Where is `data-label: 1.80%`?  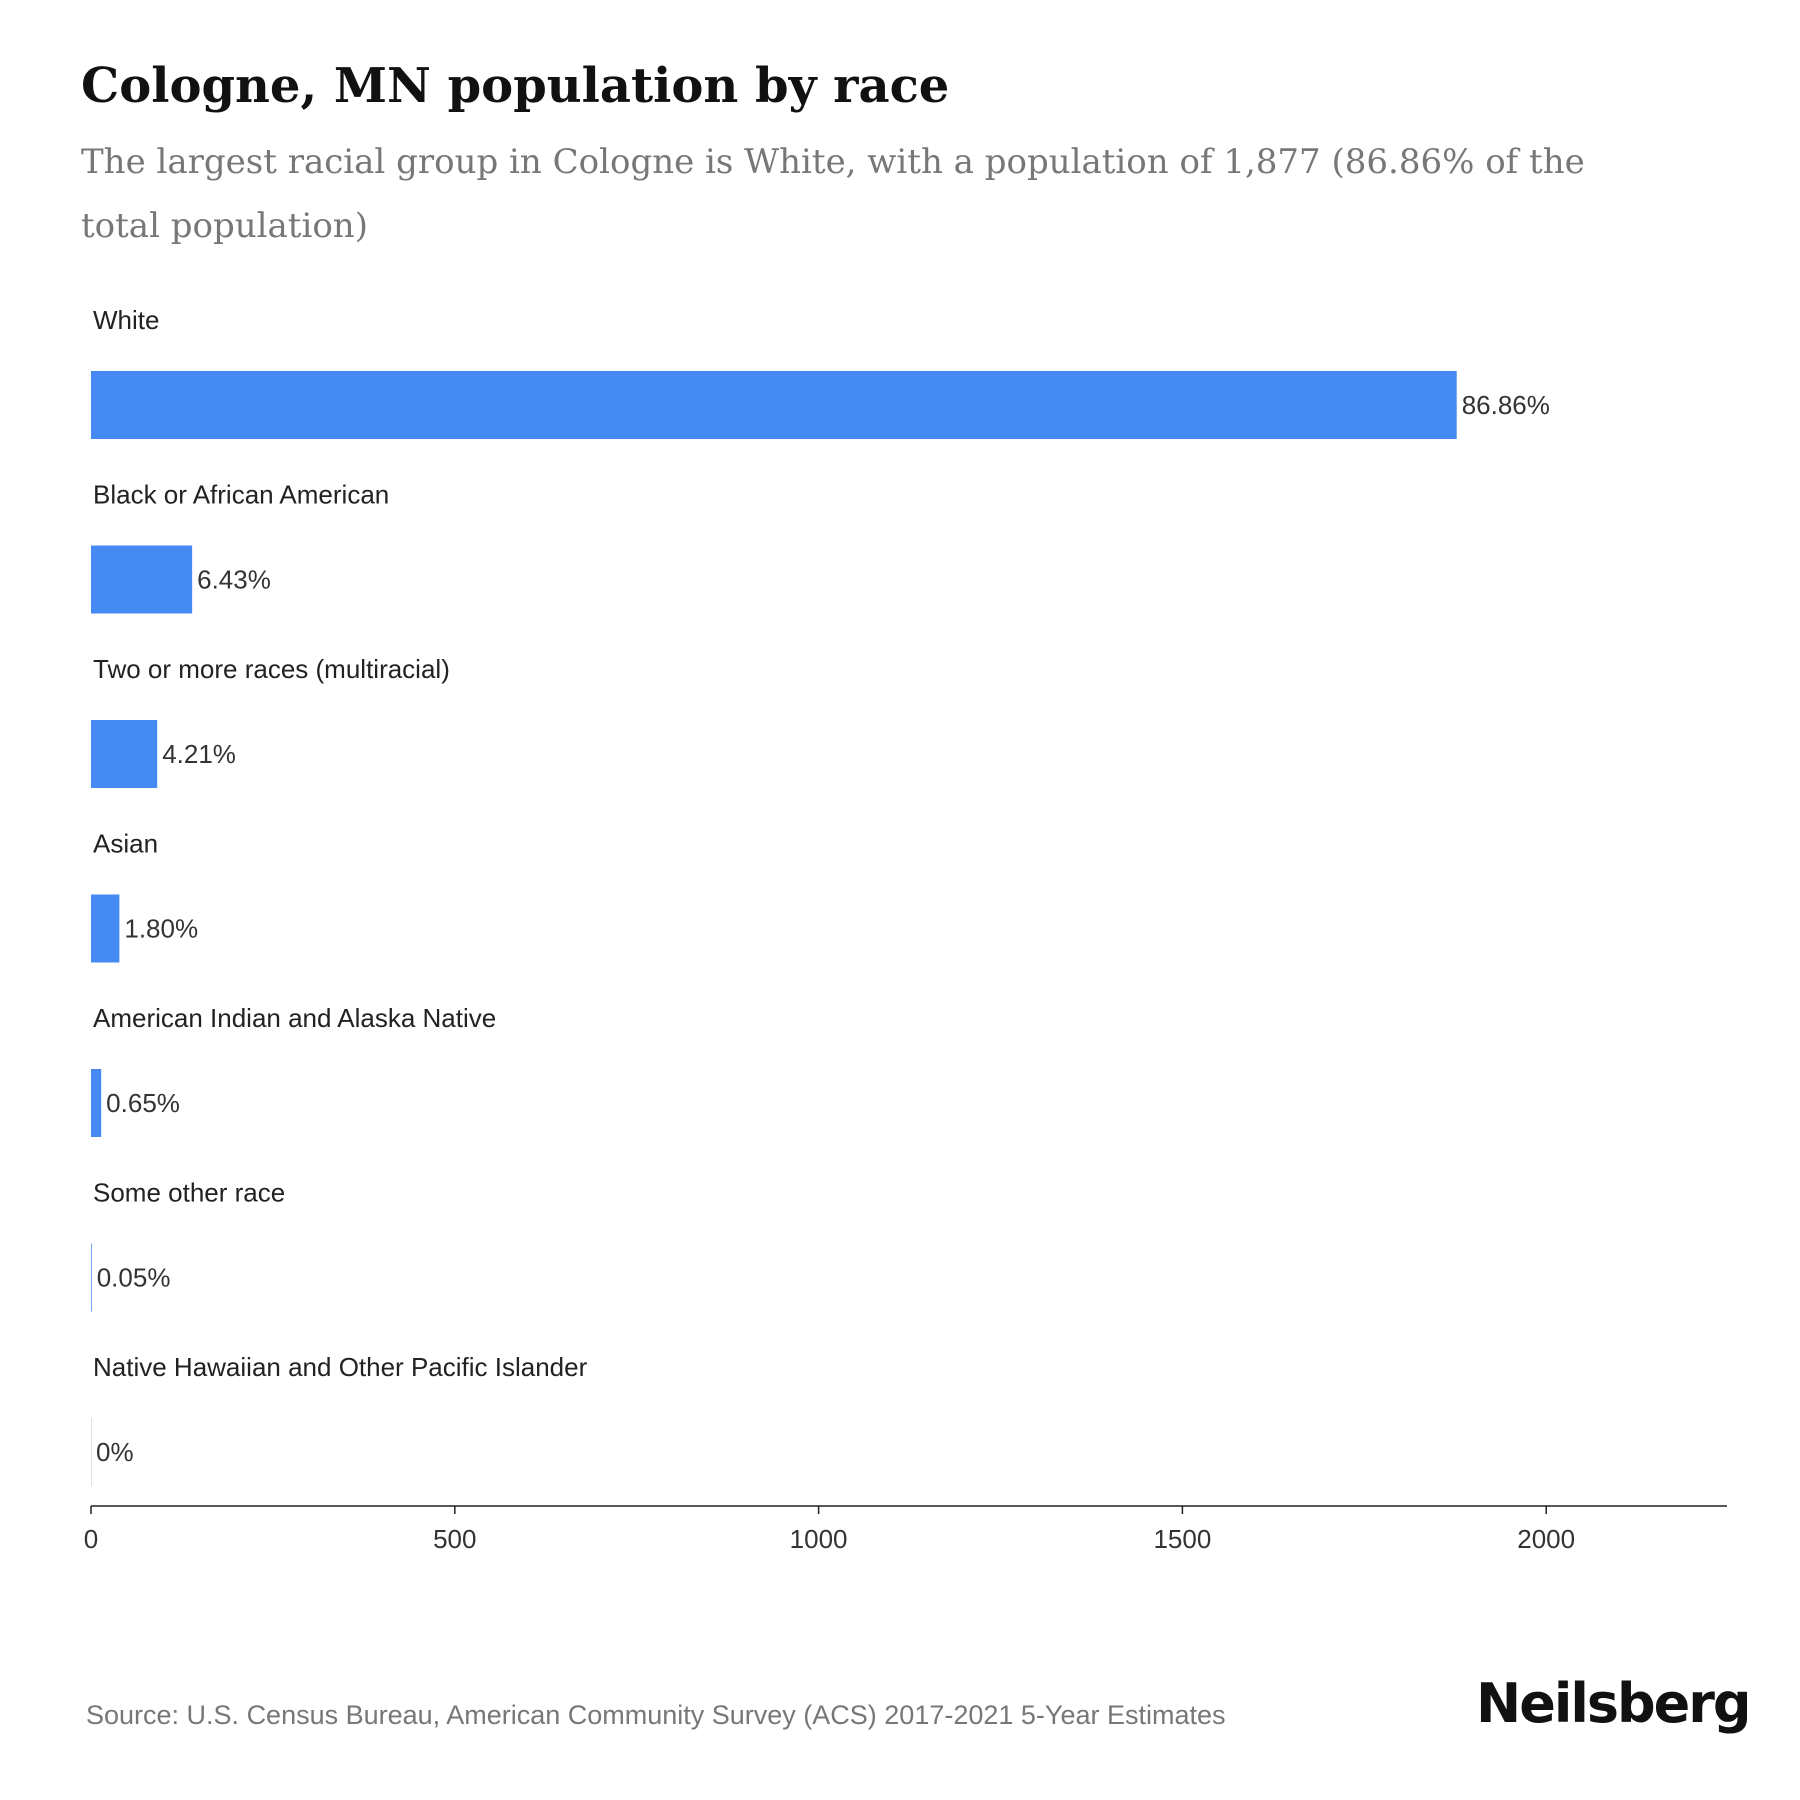 data-label: 1.80% is located at coordinates (161, 929).